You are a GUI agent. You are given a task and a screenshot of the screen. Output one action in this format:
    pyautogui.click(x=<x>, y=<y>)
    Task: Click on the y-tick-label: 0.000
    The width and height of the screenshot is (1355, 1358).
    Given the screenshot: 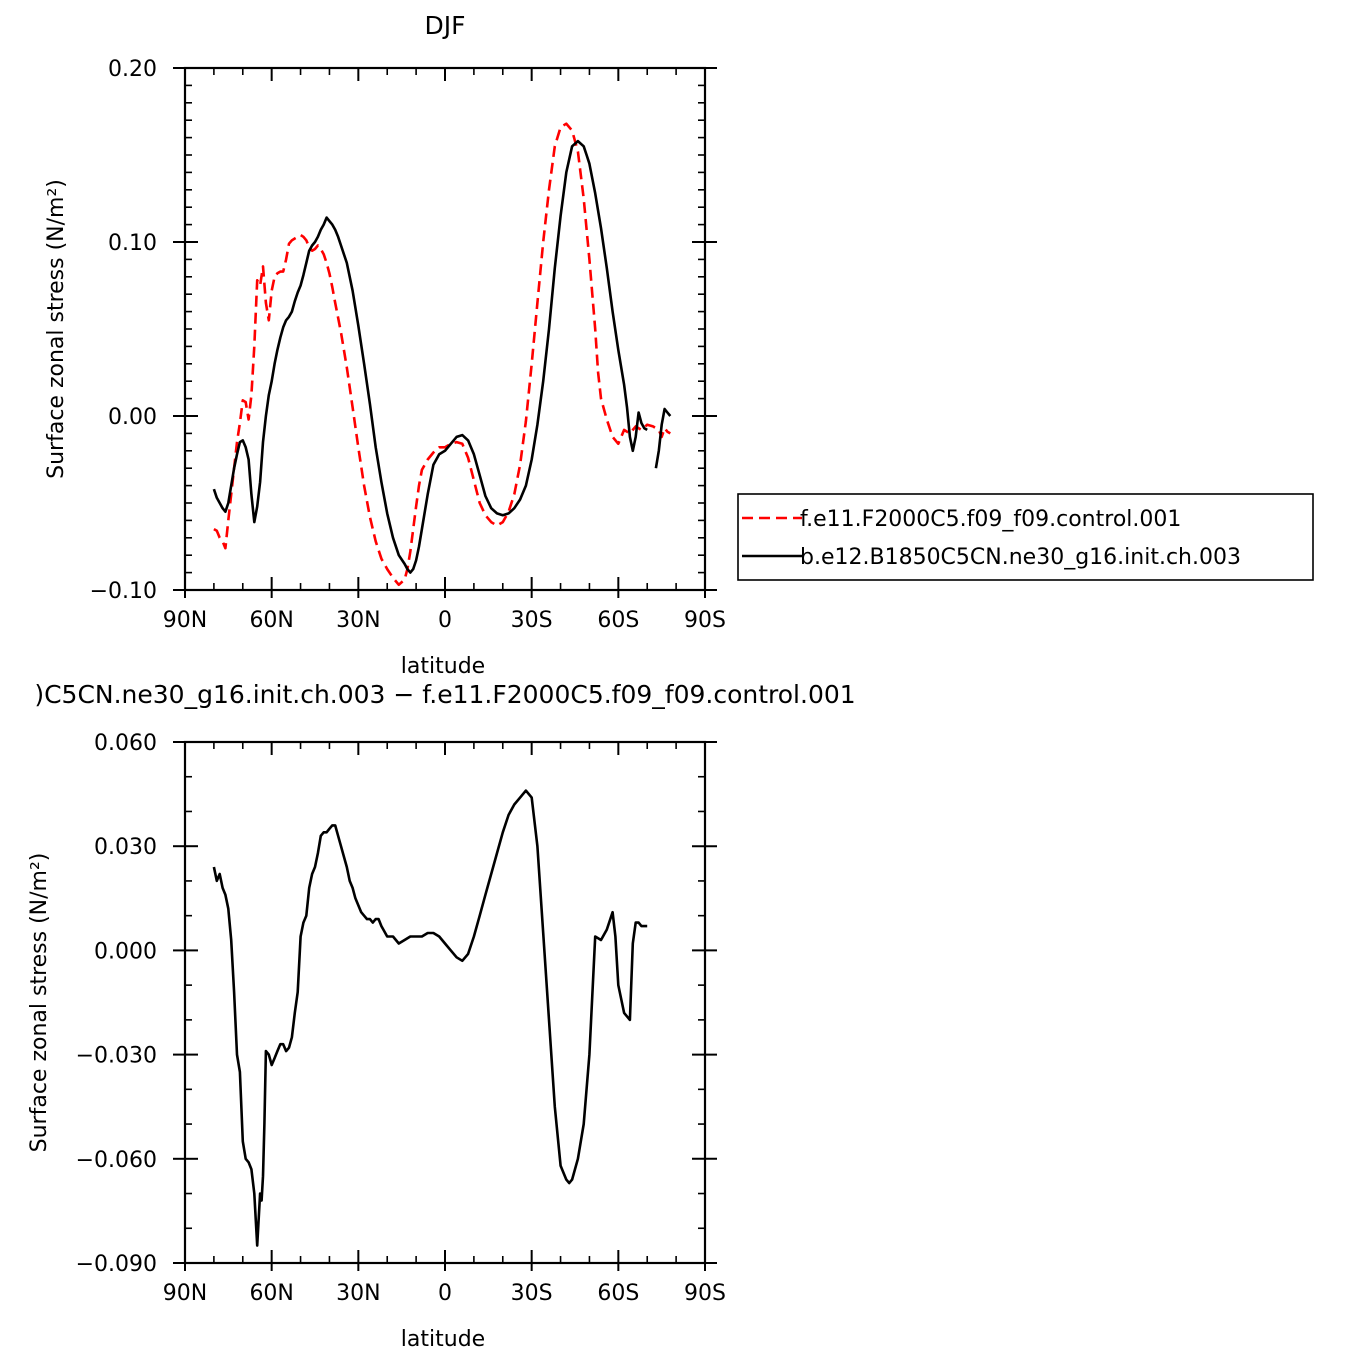 What is the action you would take?
    pyautogui.click(x=125, y=951)
    